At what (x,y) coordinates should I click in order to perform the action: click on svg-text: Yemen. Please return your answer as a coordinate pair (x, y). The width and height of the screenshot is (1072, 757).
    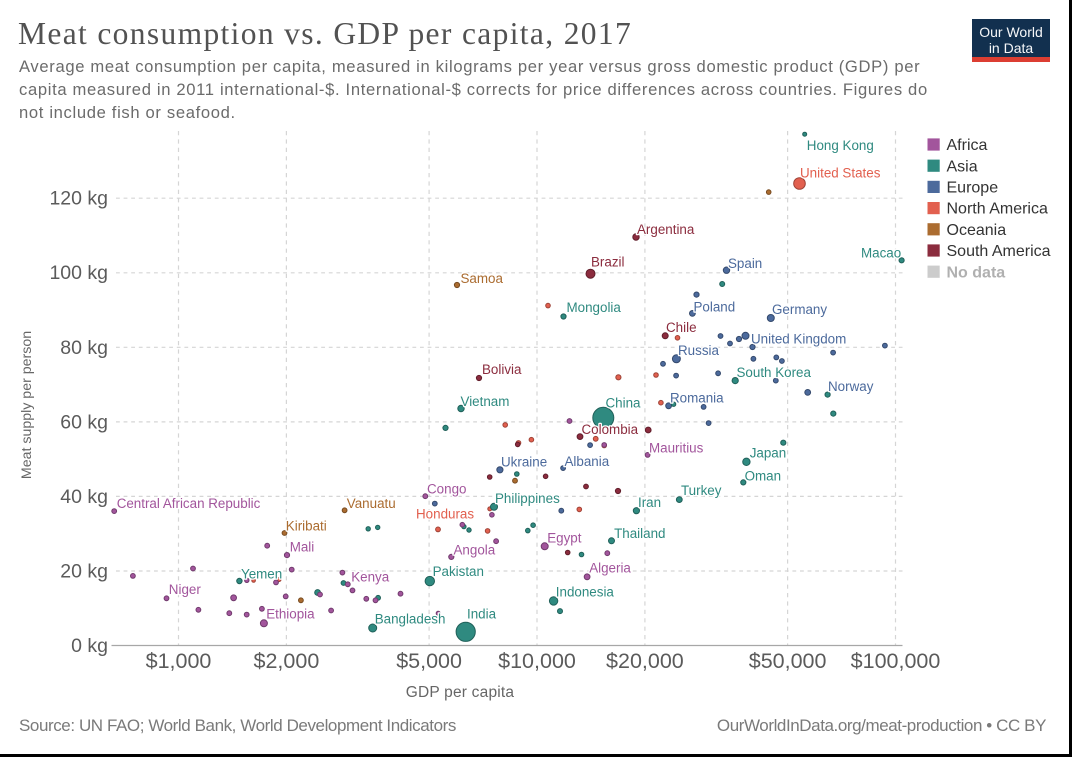
    Looking at the image, I should click on (261, 574).